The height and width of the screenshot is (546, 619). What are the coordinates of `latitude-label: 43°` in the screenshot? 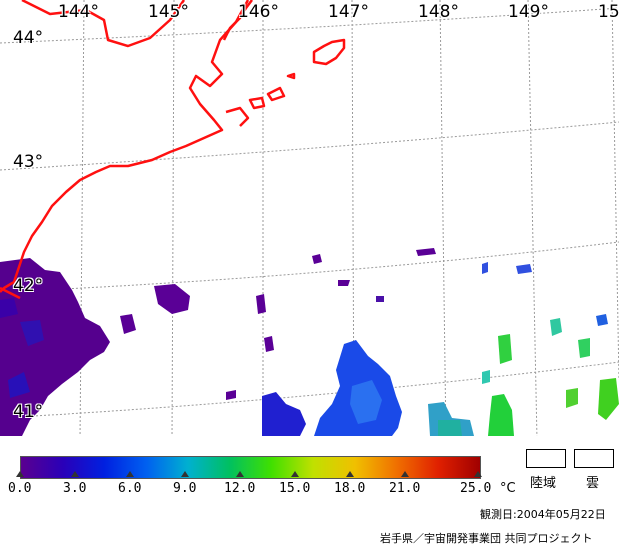 It's located at (28, 162).